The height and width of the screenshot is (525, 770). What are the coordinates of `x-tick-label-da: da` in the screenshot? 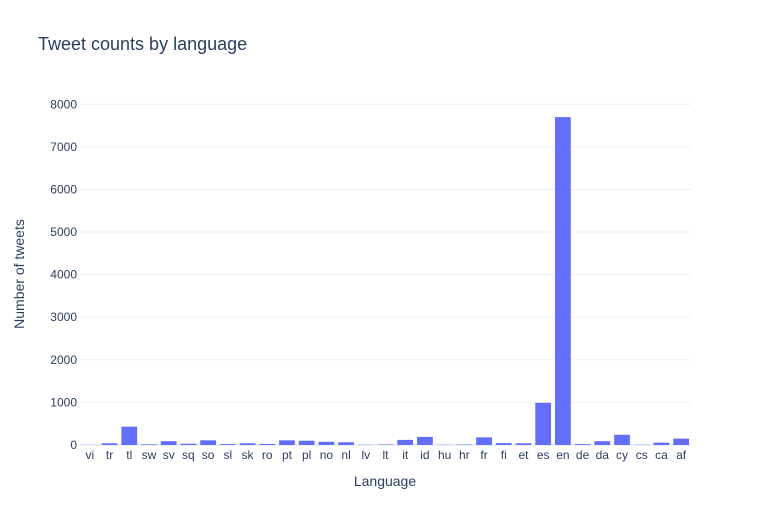 It's located at (603, 455).